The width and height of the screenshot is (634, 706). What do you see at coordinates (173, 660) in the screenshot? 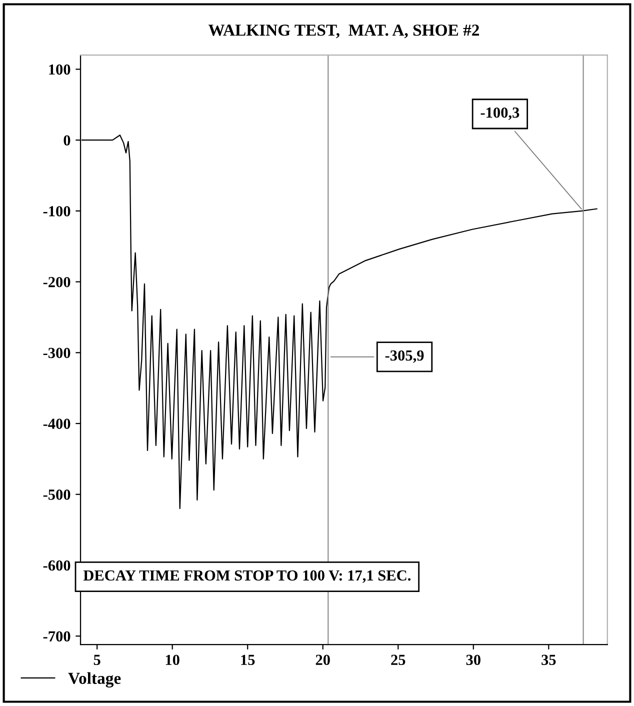
I see `x-tick-label: 10` at bounding box center [173, 660].